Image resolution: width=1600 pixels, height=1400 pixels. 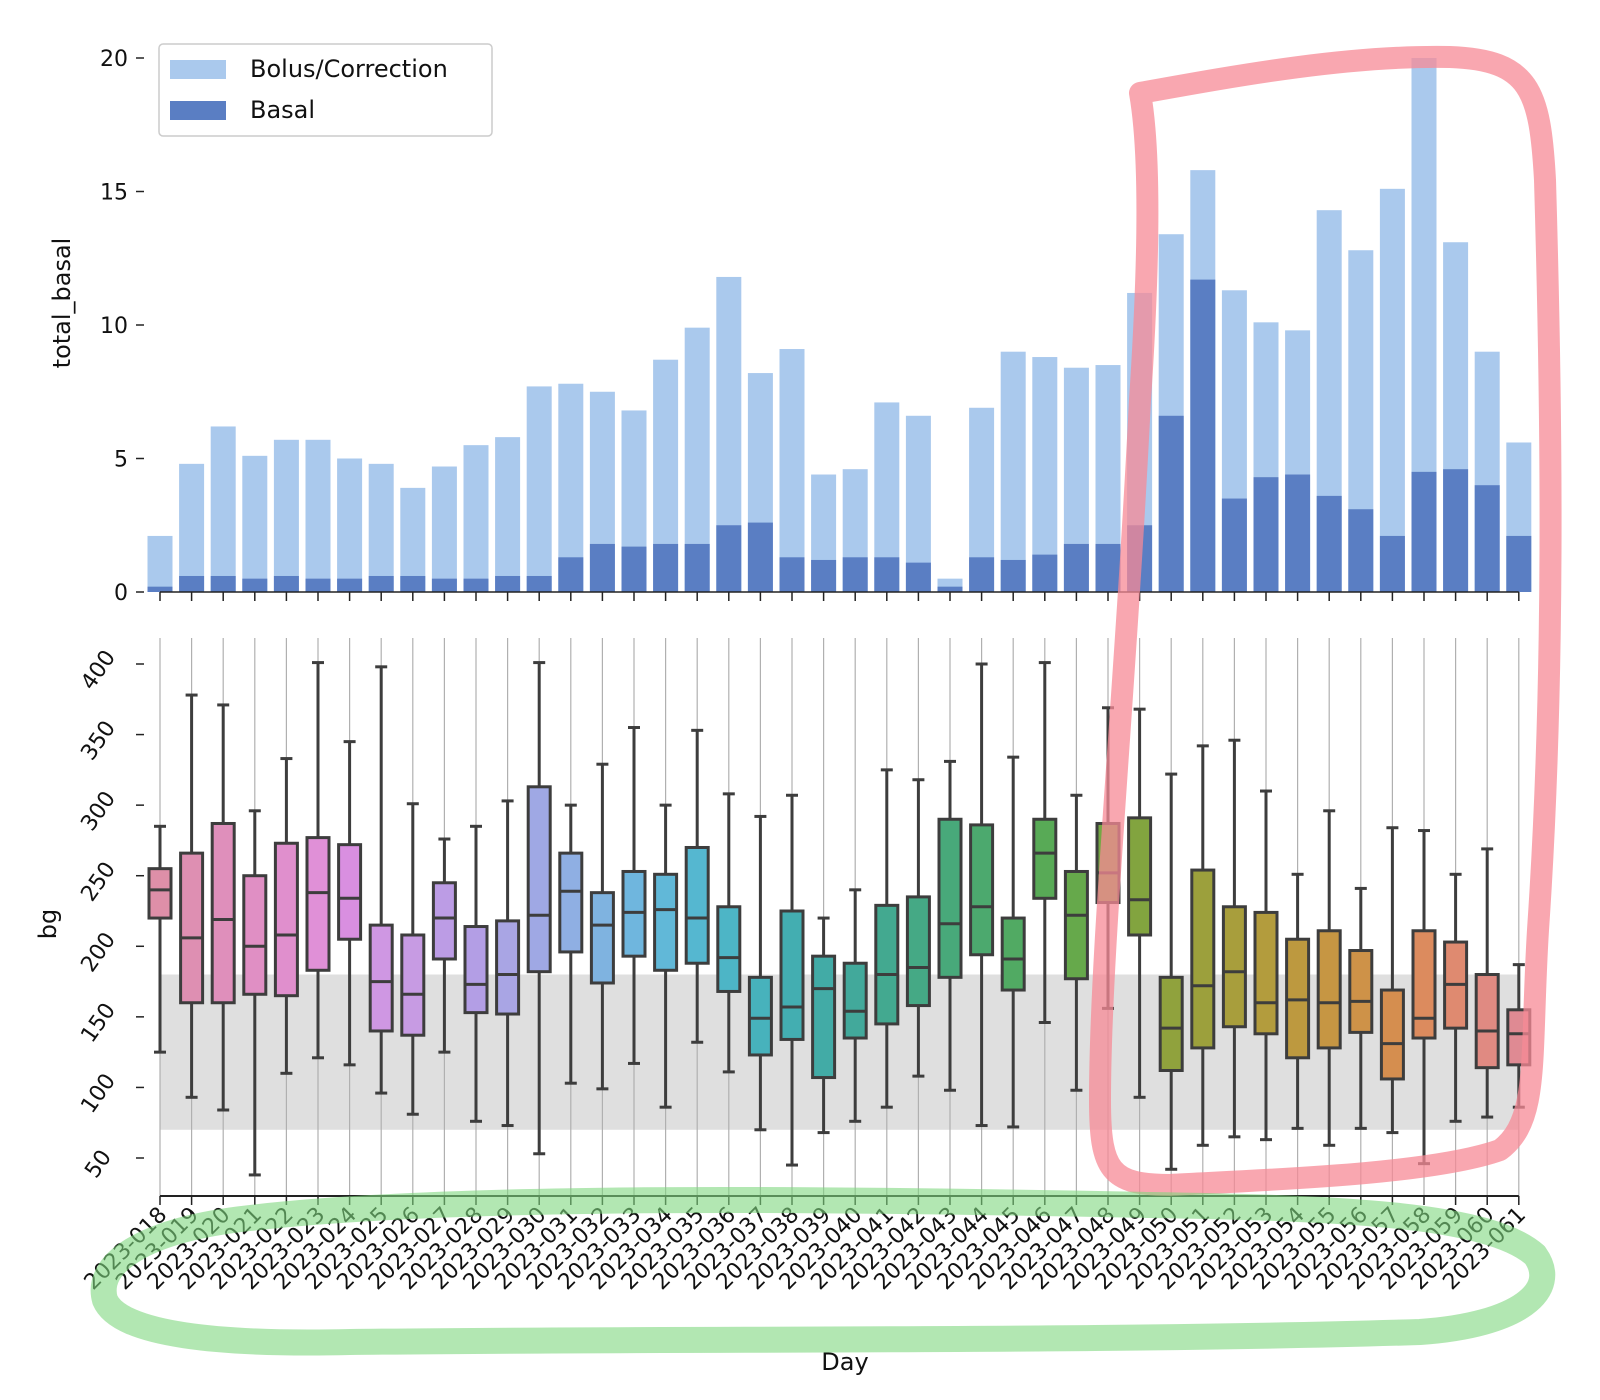 I want to click on legend-label-basal: Basal, so click(x=282, y=110).